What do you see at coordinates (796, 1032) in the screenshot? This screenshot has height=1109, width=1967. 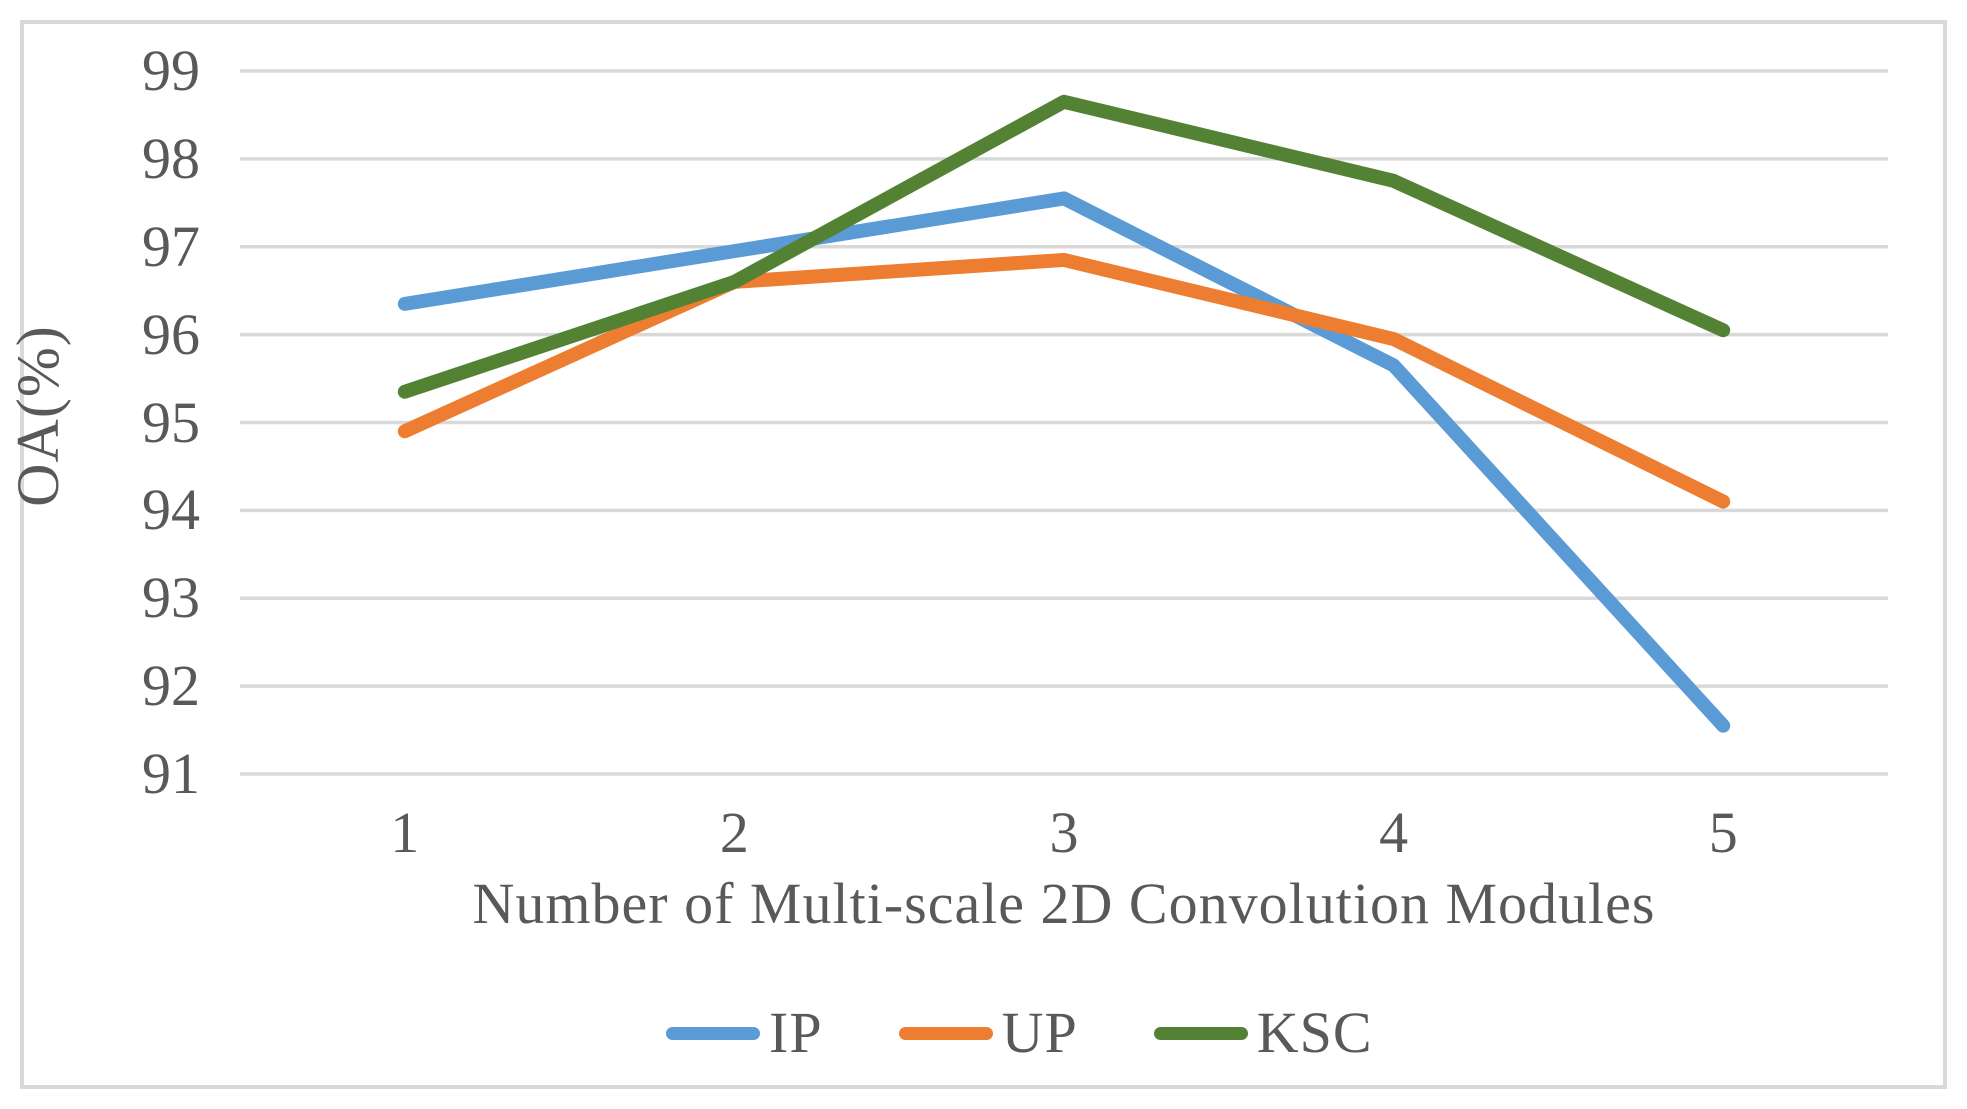 I see `legend-label: IP` at bounding box center [796, 1032].